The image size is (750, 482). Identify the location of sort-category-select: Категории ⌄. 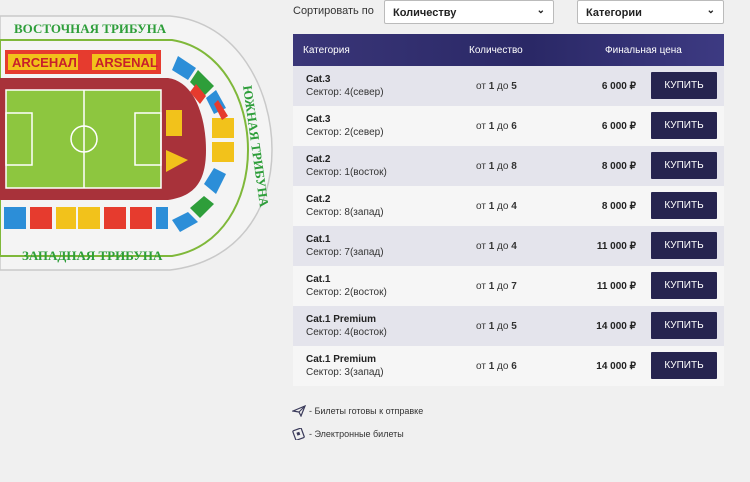
(650, 12).